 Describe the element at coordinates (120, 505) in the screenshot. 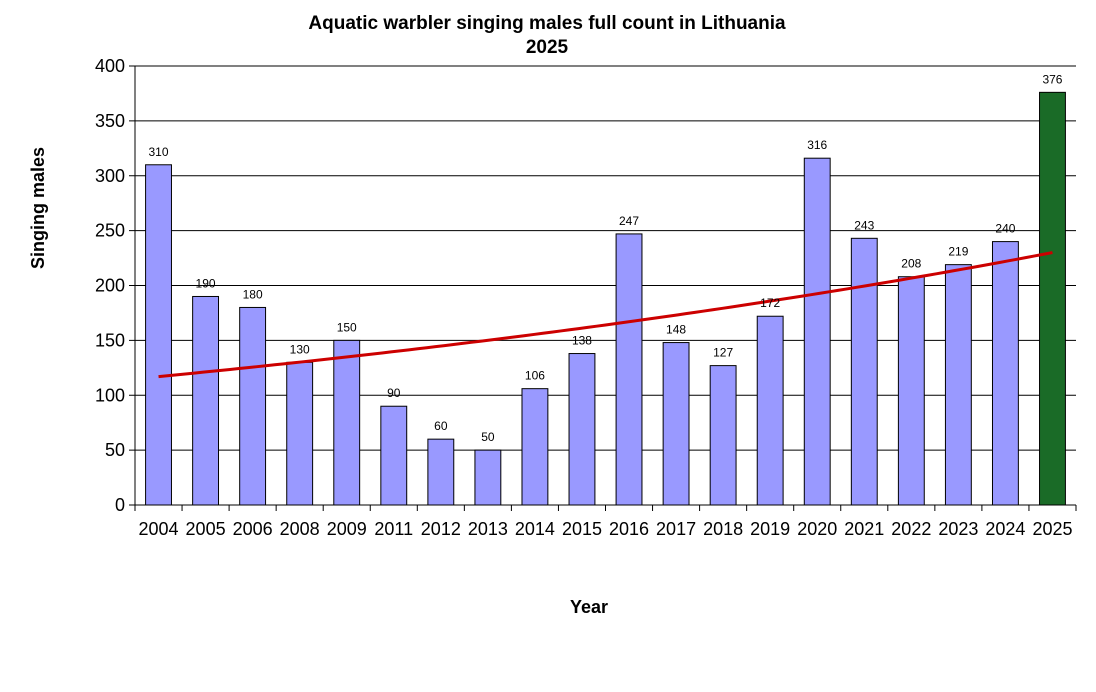

I see `y-tick-label: 0` at that location.